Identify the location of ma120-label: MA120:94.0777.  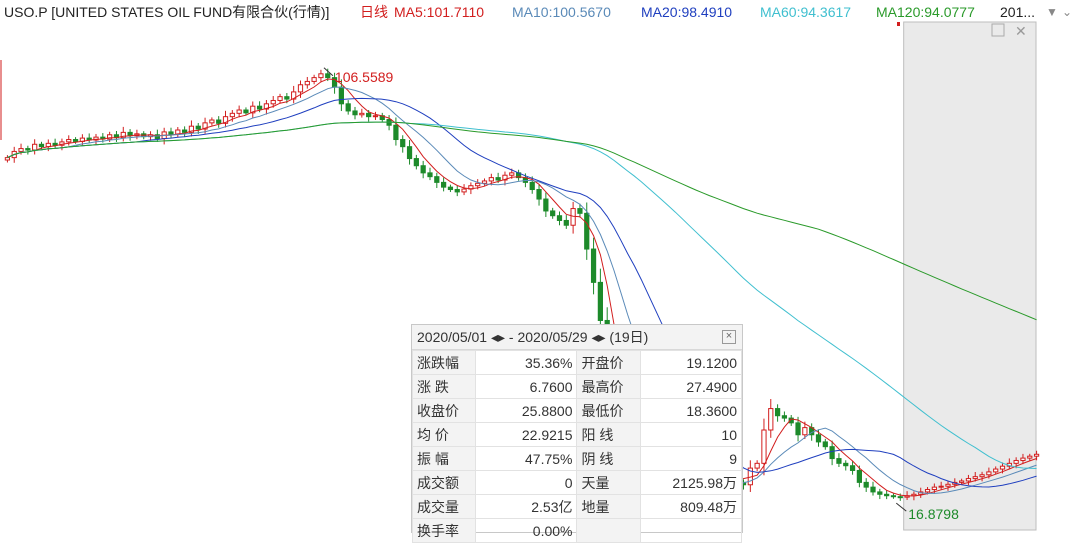
(925, 12).